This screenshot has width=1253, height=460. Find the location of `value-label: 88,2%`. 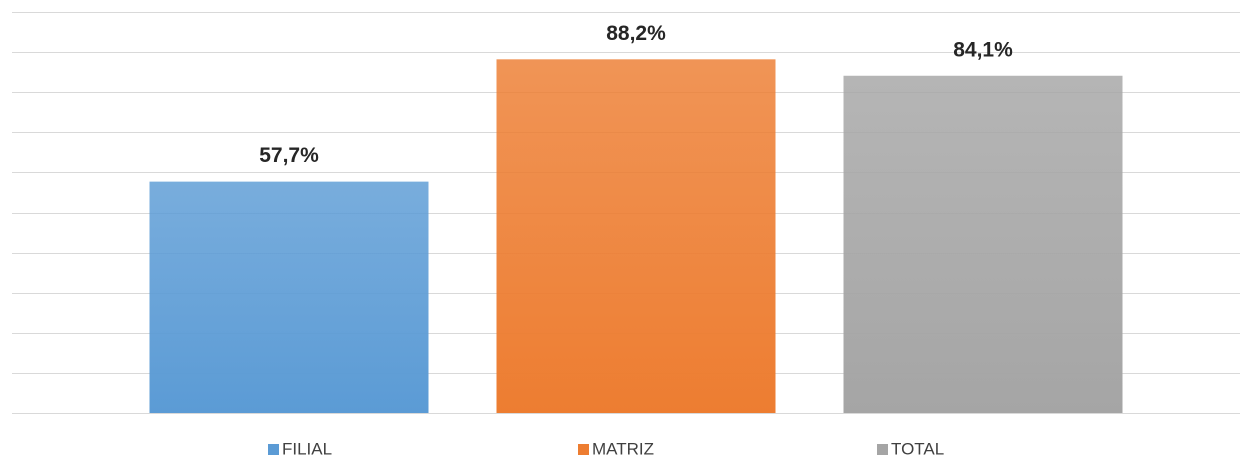

value-label: 88,2% is located at coordinates (636, 33).